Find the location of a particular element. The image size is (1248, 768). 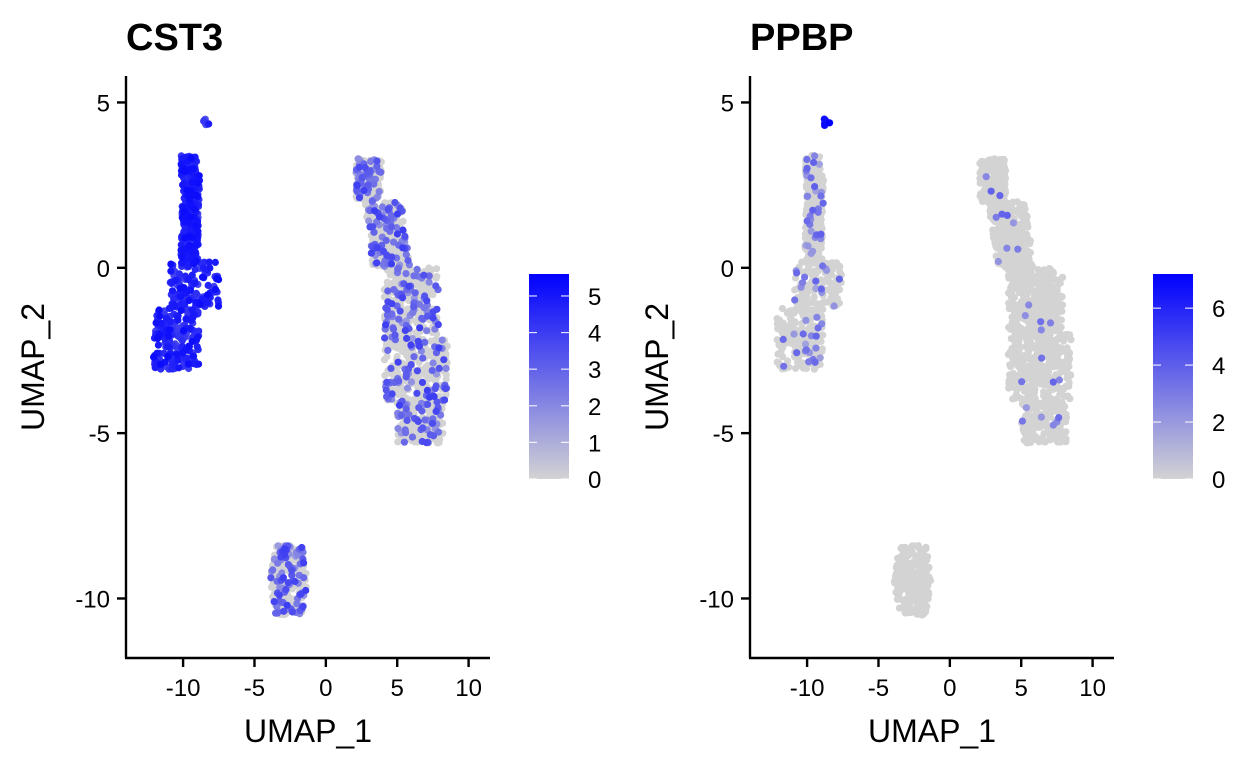

y-tick-label: 5 is located at coordinates (103, 103).